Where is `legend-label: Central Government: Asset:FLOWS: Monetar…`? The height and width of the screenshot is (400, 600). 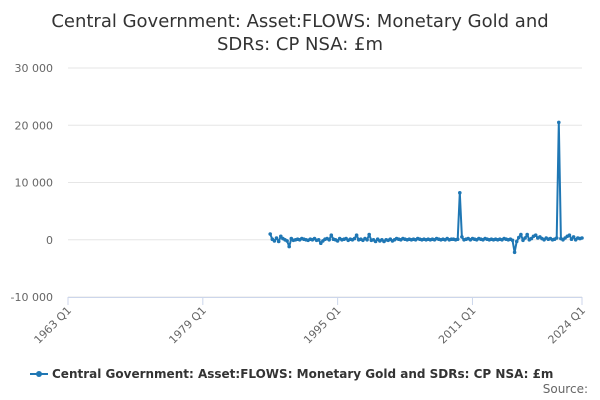 legend-label: Central Government: Asset:FLOWS: Monetar… is located at coordinates (302, 374).